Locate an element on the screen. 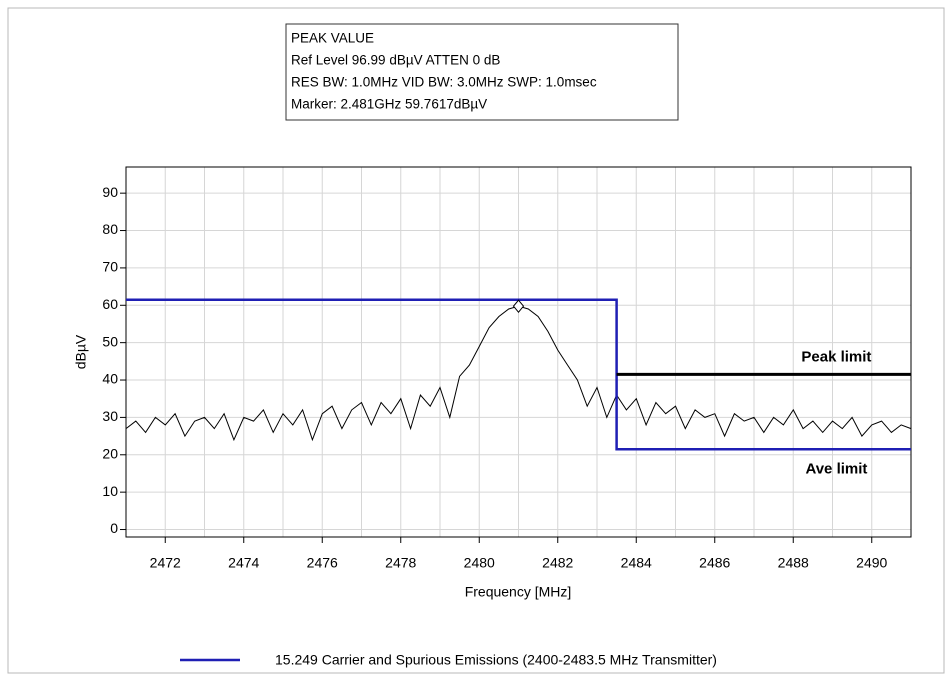 The image size is (952, 681). info-line: PEAK VALUE is located at coordinates (332, 38).